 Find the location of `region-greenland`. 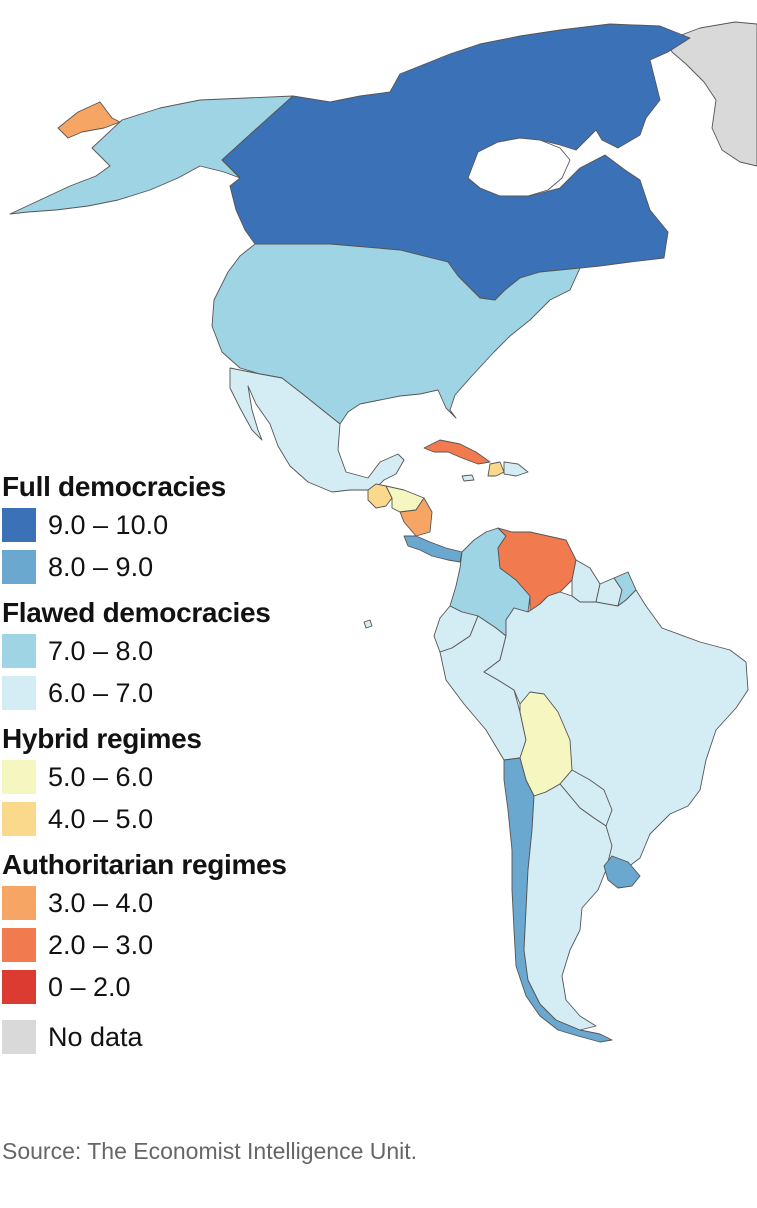

region-greenland is located at coordinates (712, 94).